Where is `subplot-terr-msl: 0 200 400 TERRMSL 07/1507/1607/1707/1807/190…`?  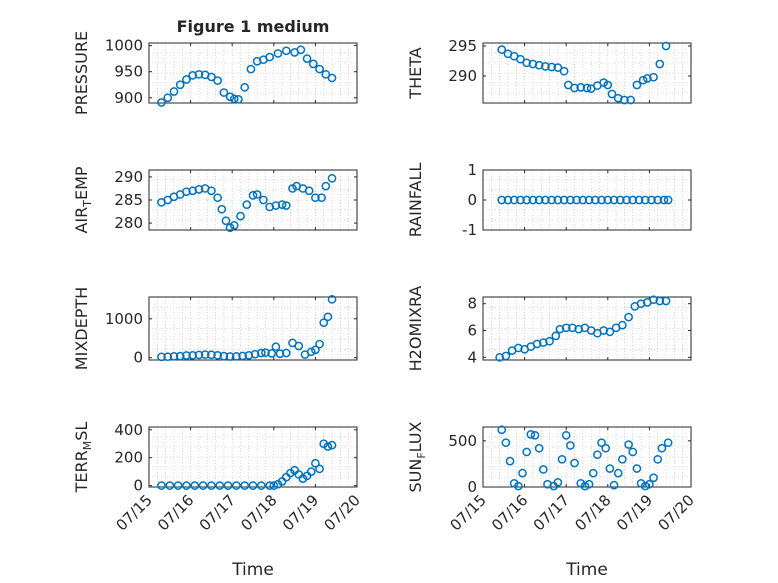 subplot-terr-msl: 0 200 400 TERRMSL 07/1507/1607/1707/1807/190… is located at coordinates (218, 500).